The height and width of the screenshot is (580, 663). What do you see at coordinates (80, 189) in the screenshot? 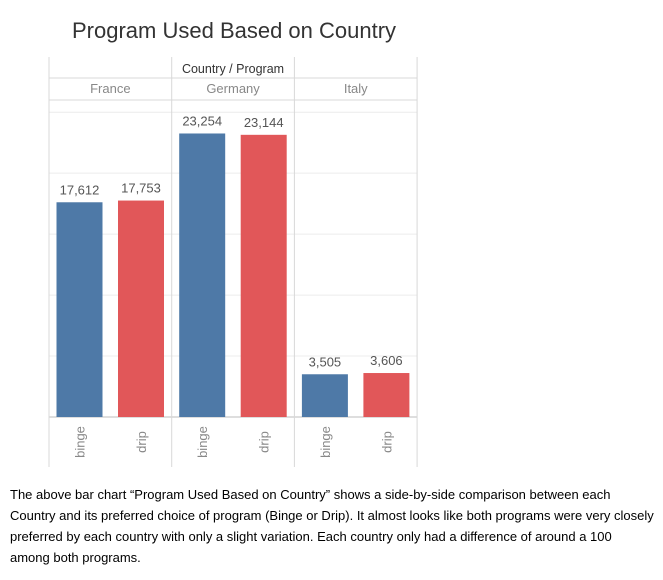
I see `data-label: 17,612` at bounding box center [80, 189].